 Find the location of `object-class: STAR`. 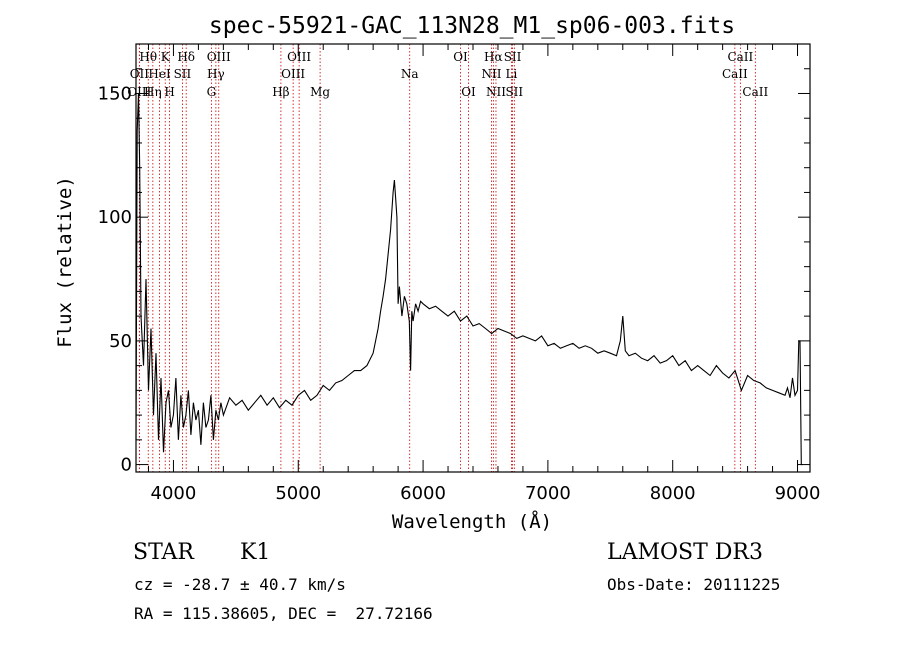

object-class: STAR is located at coordinates (163, 552).